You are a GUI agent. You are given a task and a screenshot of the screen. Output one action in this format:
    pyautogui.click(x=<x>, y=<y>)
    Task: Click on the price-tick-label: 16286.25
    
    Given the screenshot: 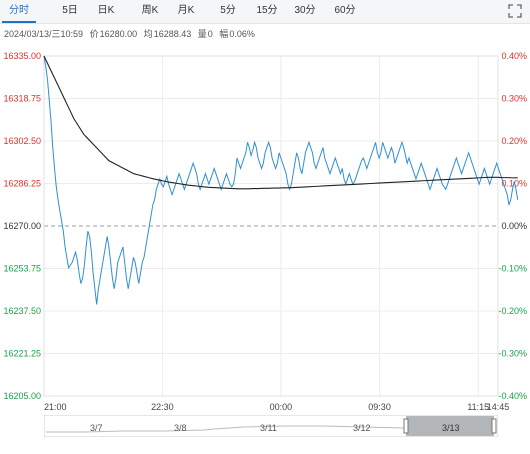 What is the action you would take?
    pyautogui.click(x=22, y=184)
    